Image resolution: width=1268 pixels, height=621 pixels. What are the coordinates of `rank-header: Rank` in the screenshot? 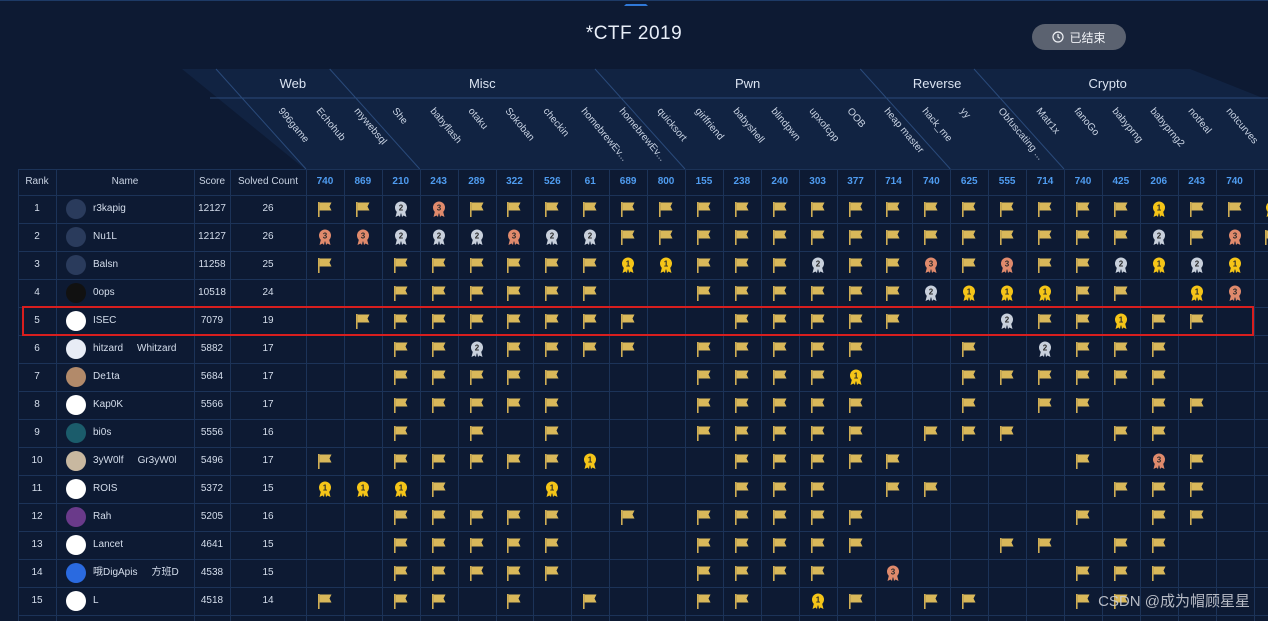 It's located at (37, 181).